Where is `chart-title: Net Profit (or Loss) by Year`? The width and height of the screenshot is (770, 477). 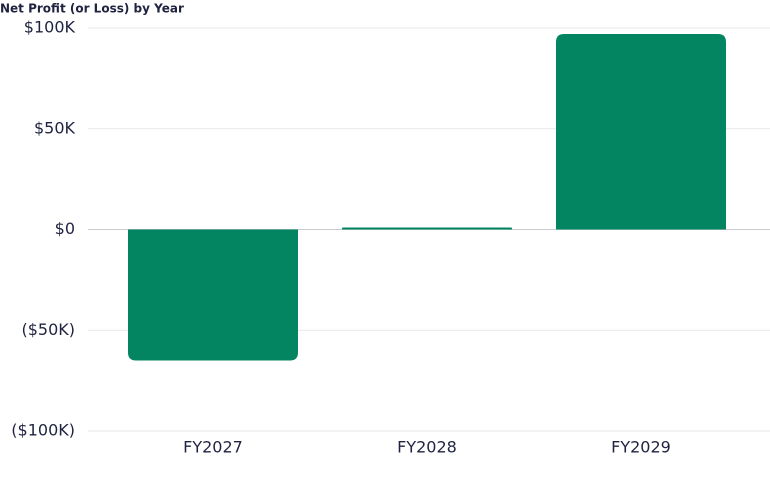 chart-title: Net Profit (or Loss) by Year is located at coordinates (92, 9).